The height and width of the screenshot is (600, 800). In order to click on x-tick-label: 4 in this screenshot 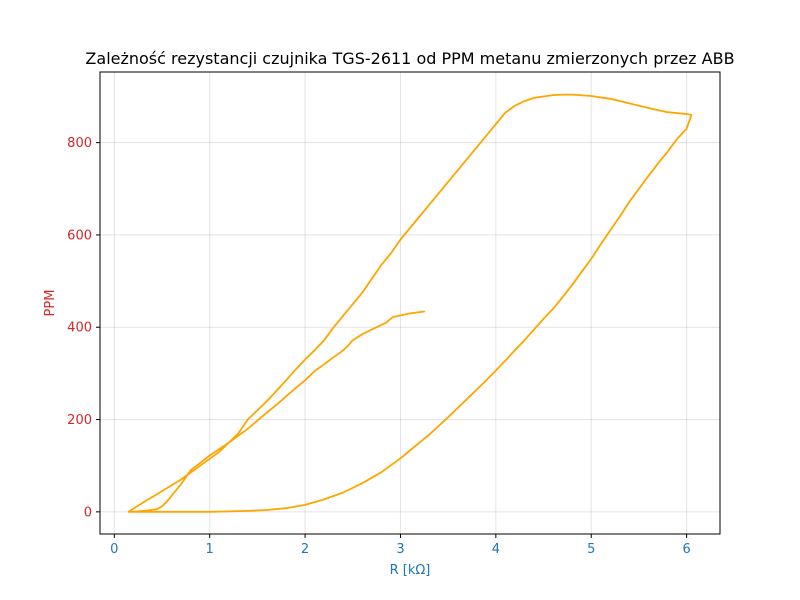, I will do `click(496, 549)`.